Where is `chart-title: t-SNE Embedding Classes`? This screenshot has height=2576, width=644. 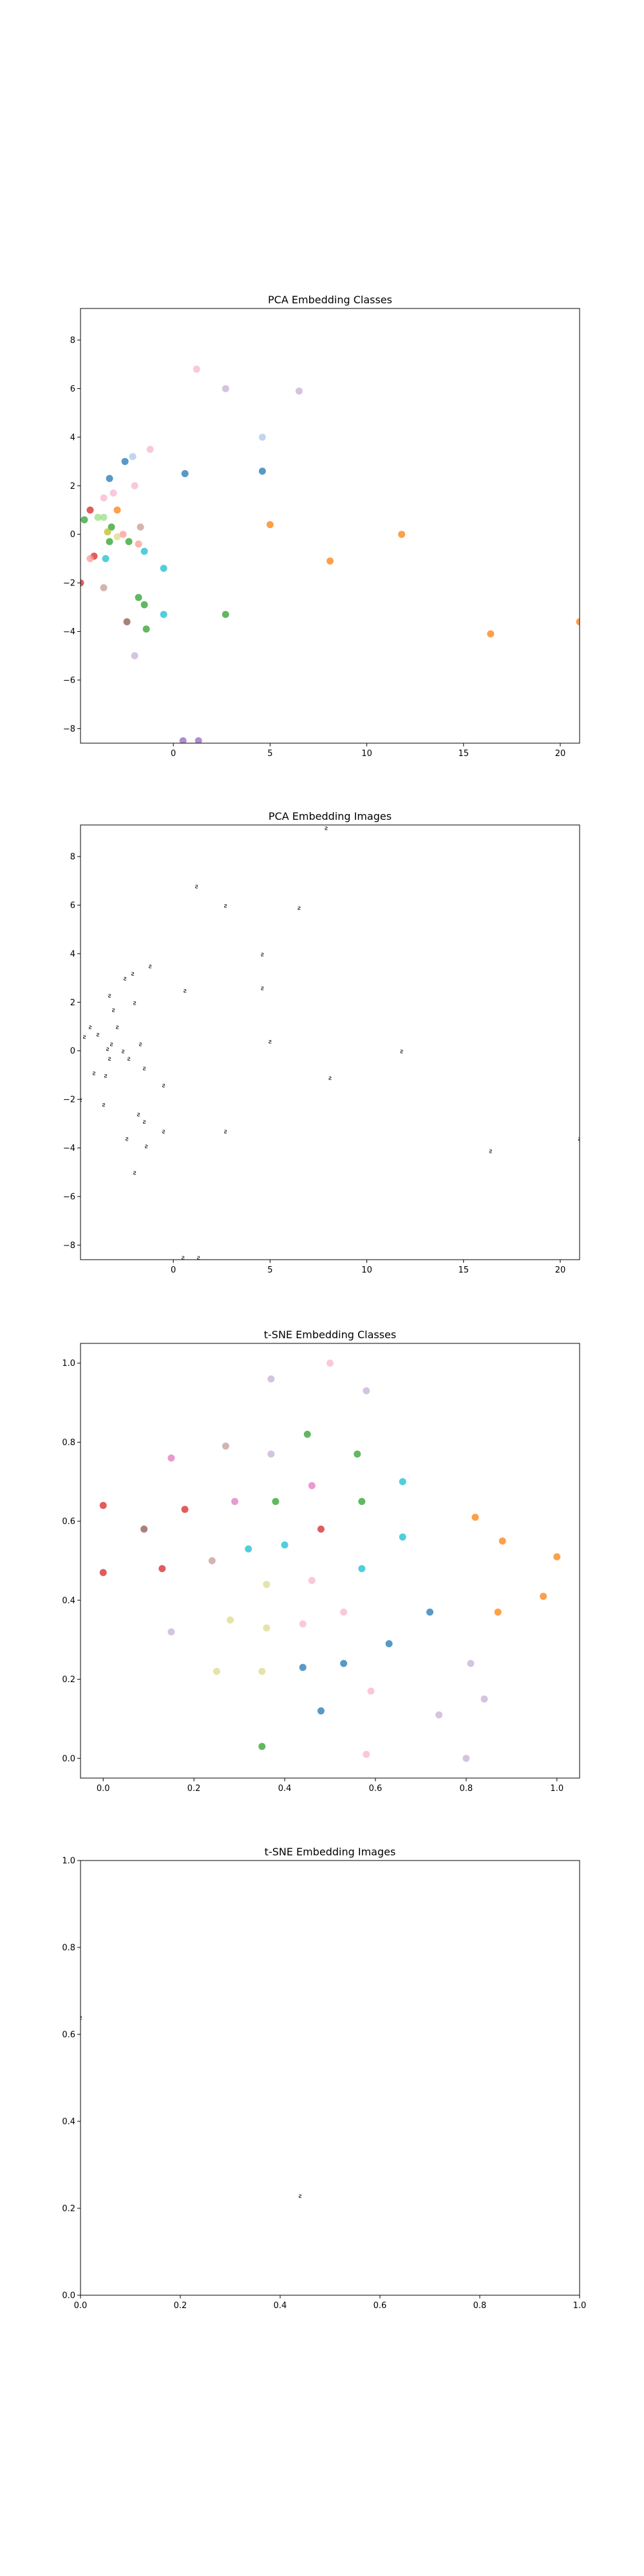 chart-title: t-SNE Embedding Classes is located at coordinates (330, 1335).